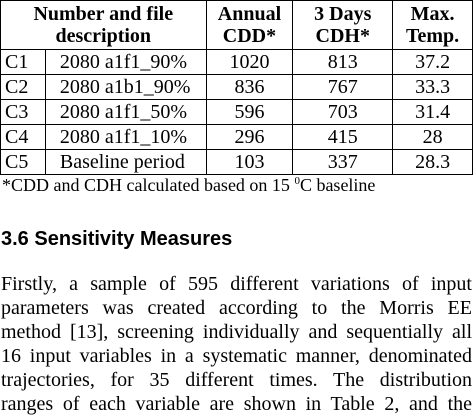  Describe the element at coordinates (125, 112) in the screenshot. I see `row-description: 2080 a1f1_50%` at that location.